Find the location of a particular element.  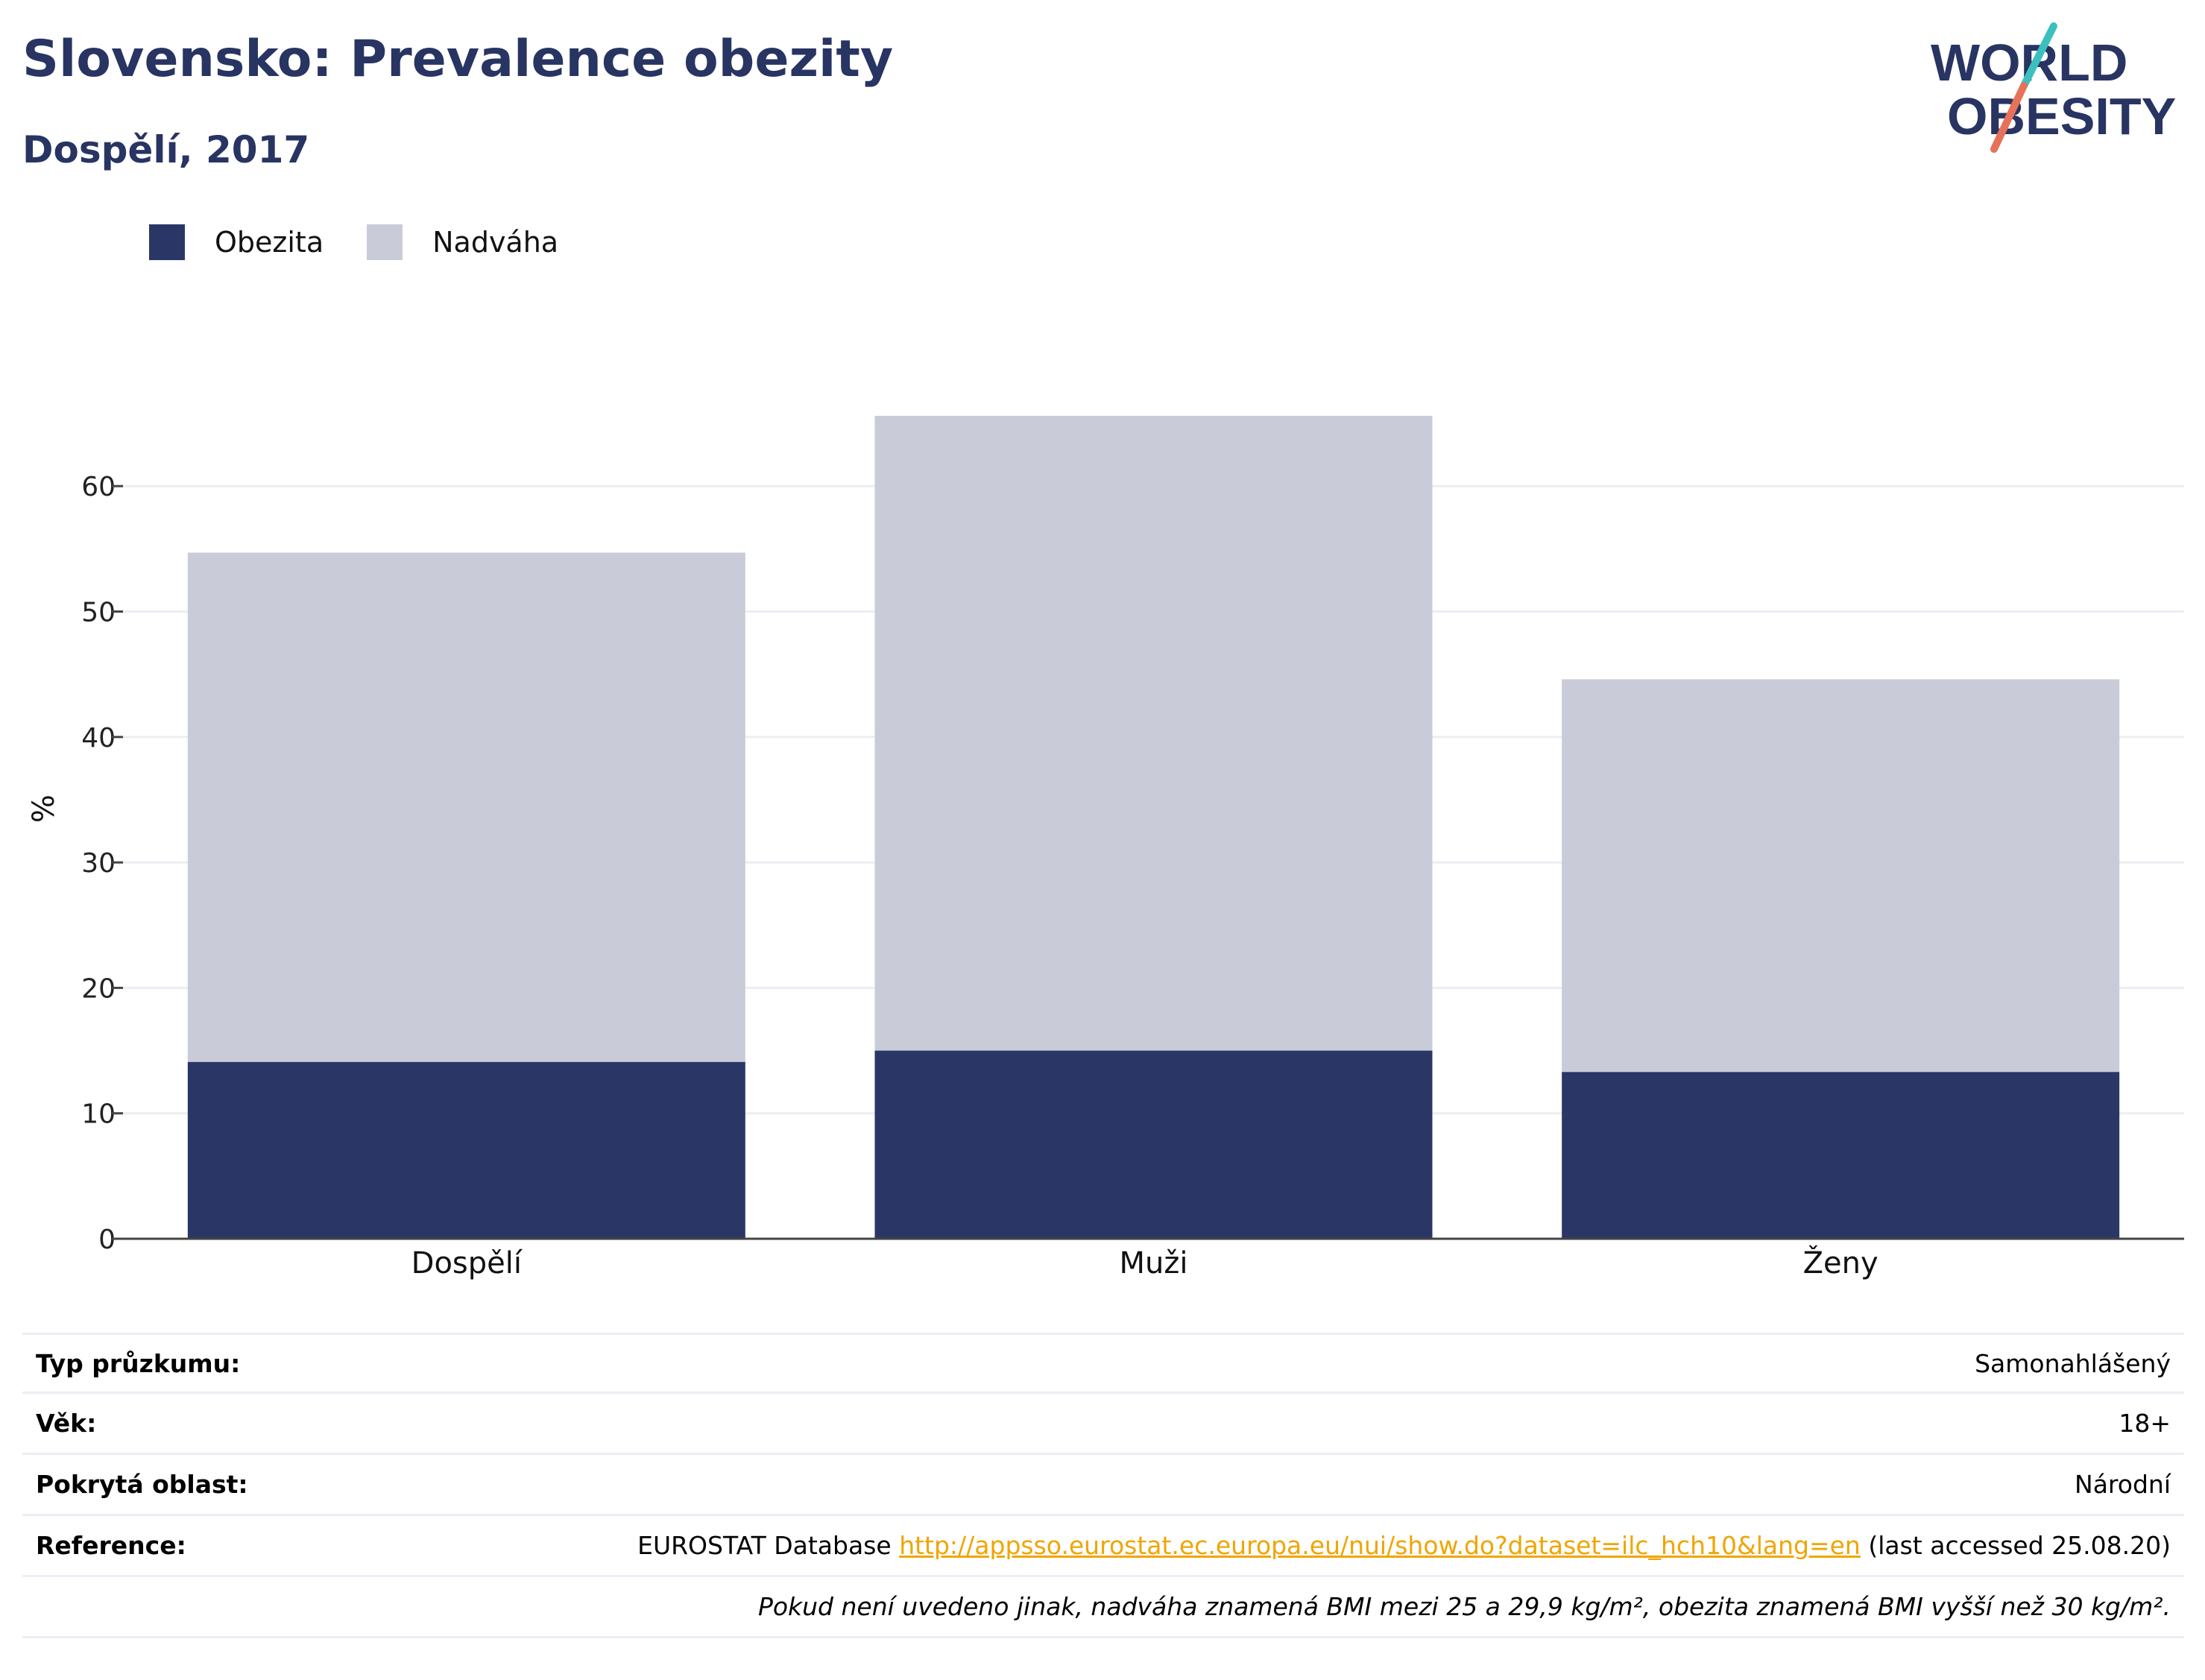

reference-prefix: EUROSTAT Database is located at coordinates (768, 1545).